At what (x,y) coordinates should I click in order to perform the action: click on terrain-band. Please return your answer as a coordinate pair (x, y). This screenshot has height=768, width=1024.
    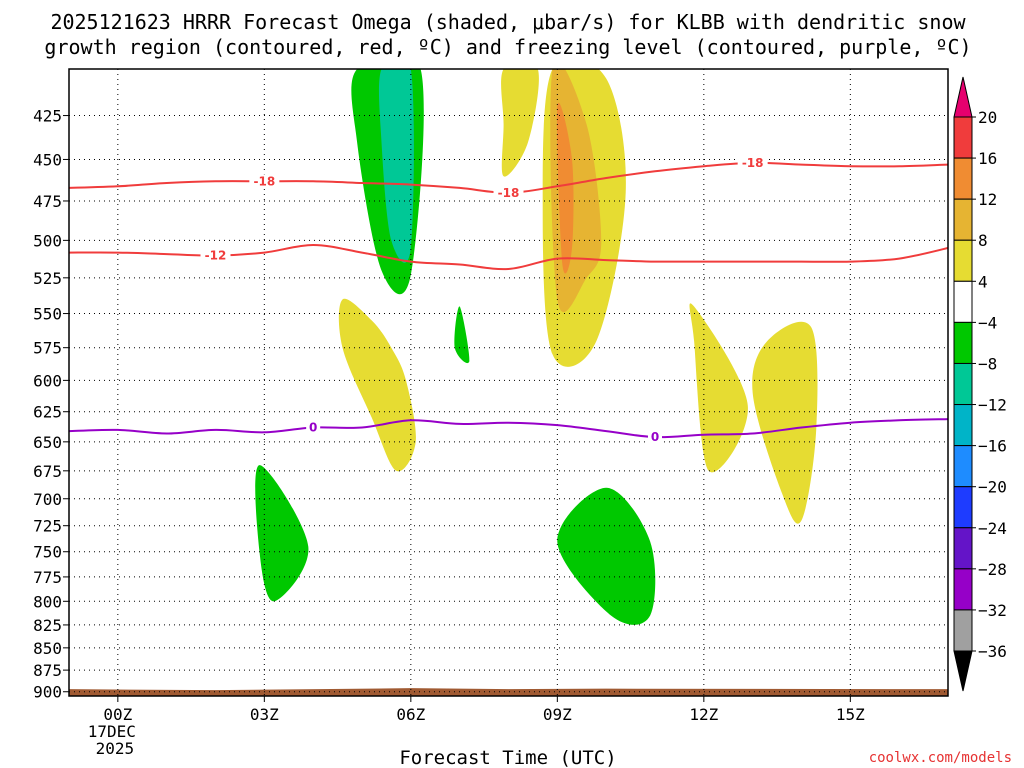
    Looking at the image, I should click on (508, 692).